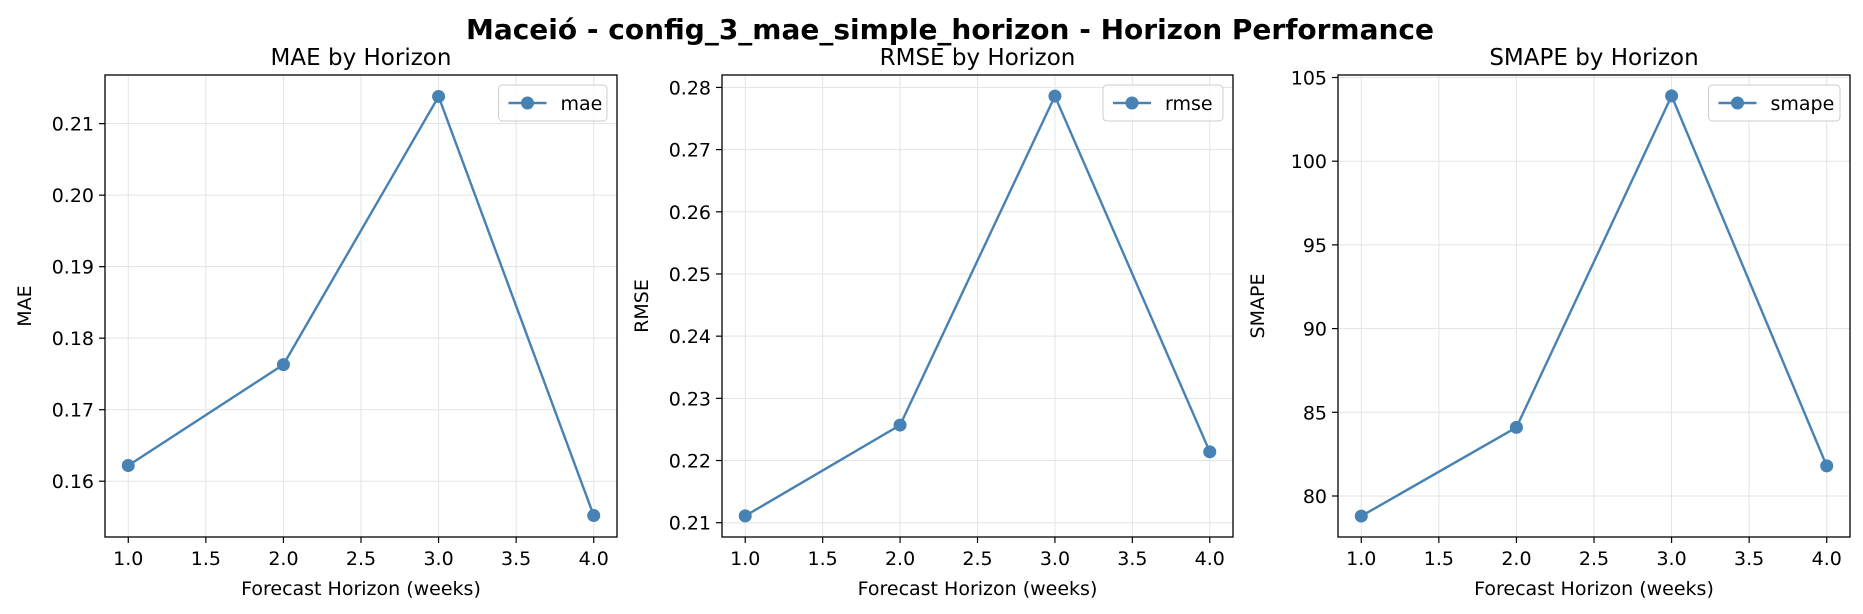 The image size is (1863, 614). I want to click on smape-ytick-label: 85, so click(1315, 413).